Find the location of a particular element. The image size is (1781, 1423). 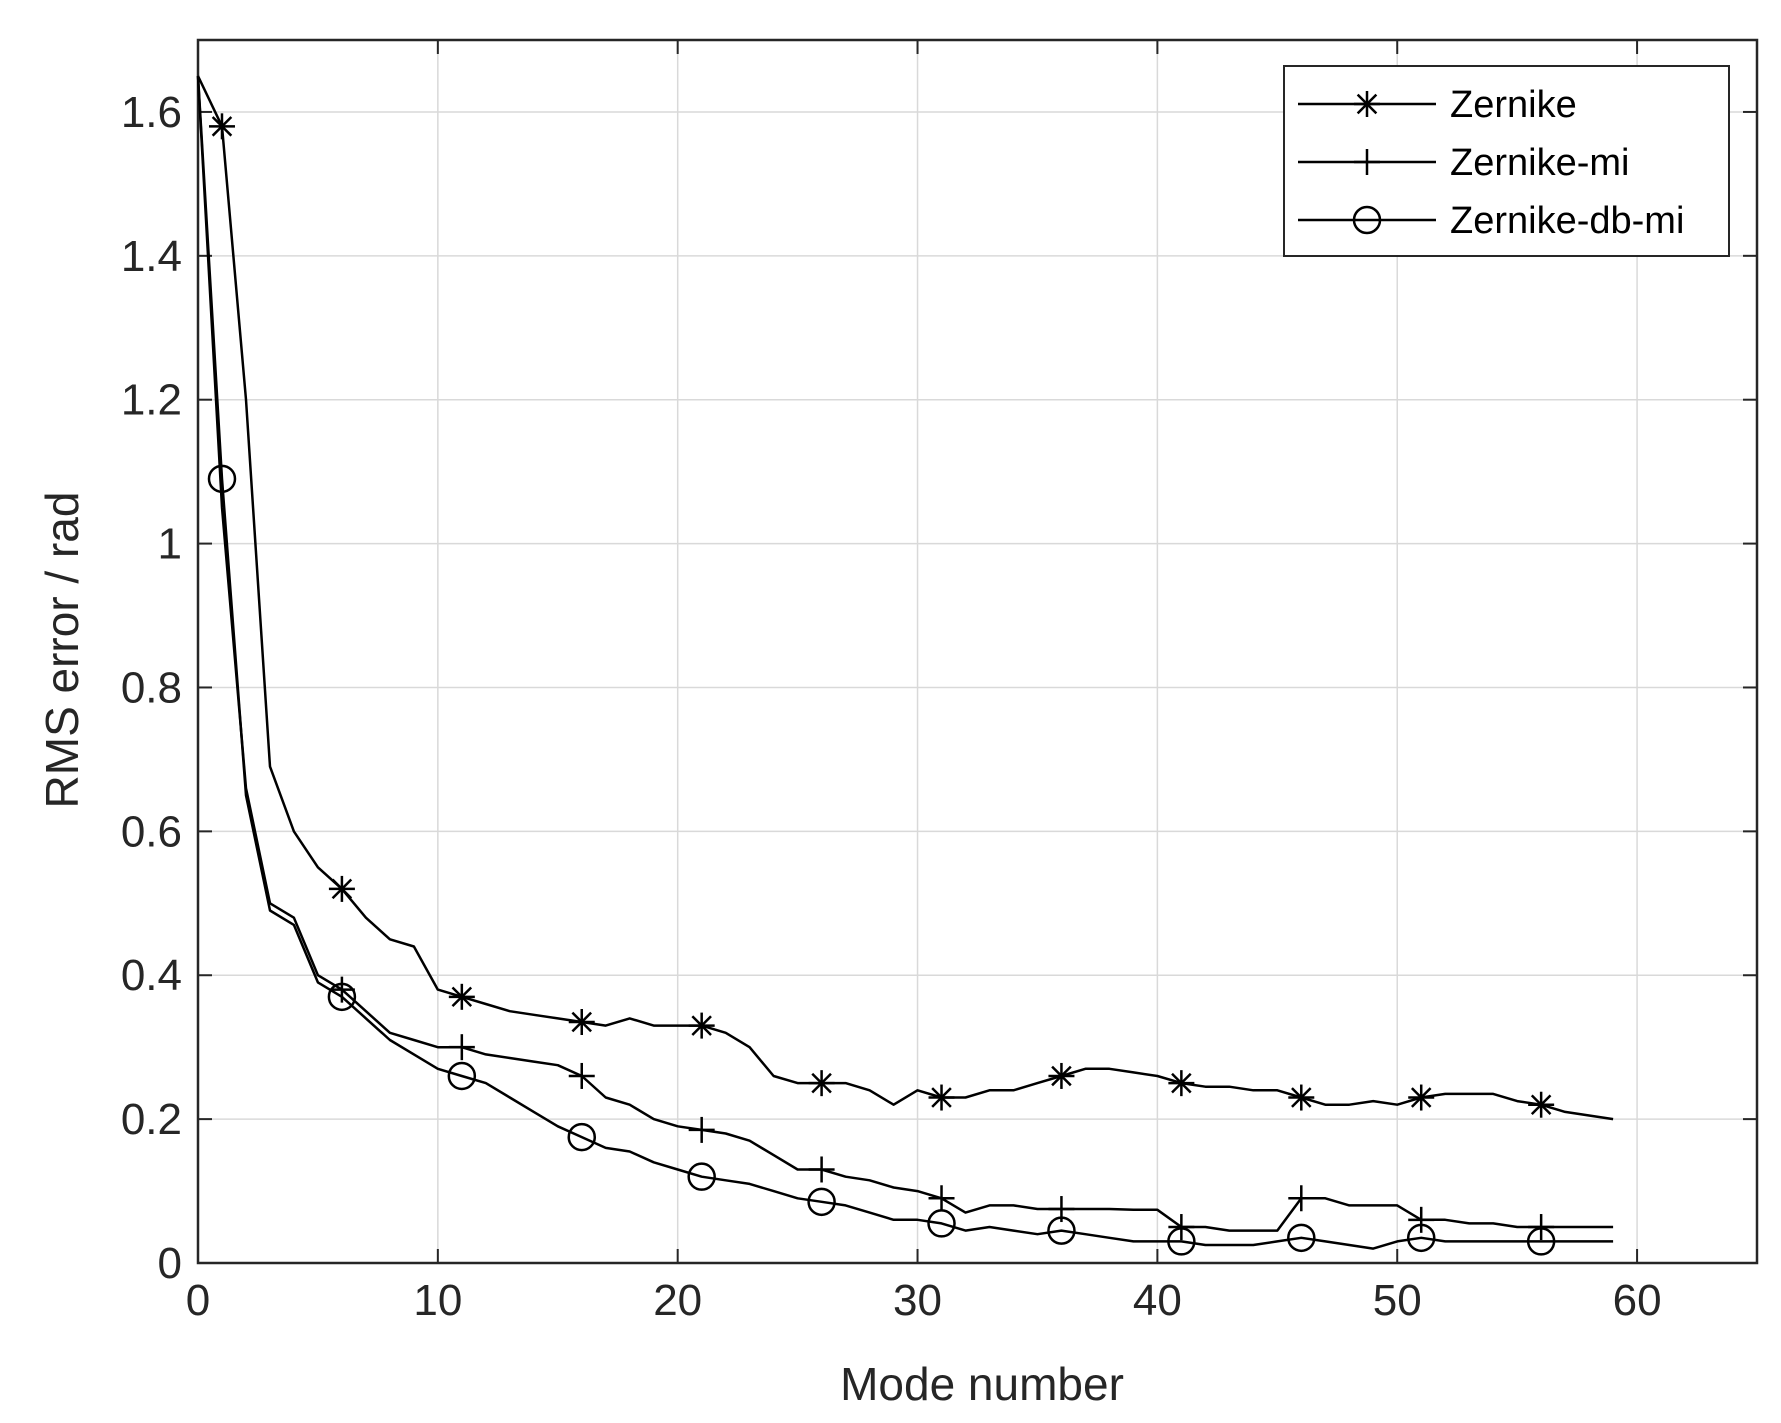

legend-item: Zernike-db-mi is located at coordinates (1491, 221).